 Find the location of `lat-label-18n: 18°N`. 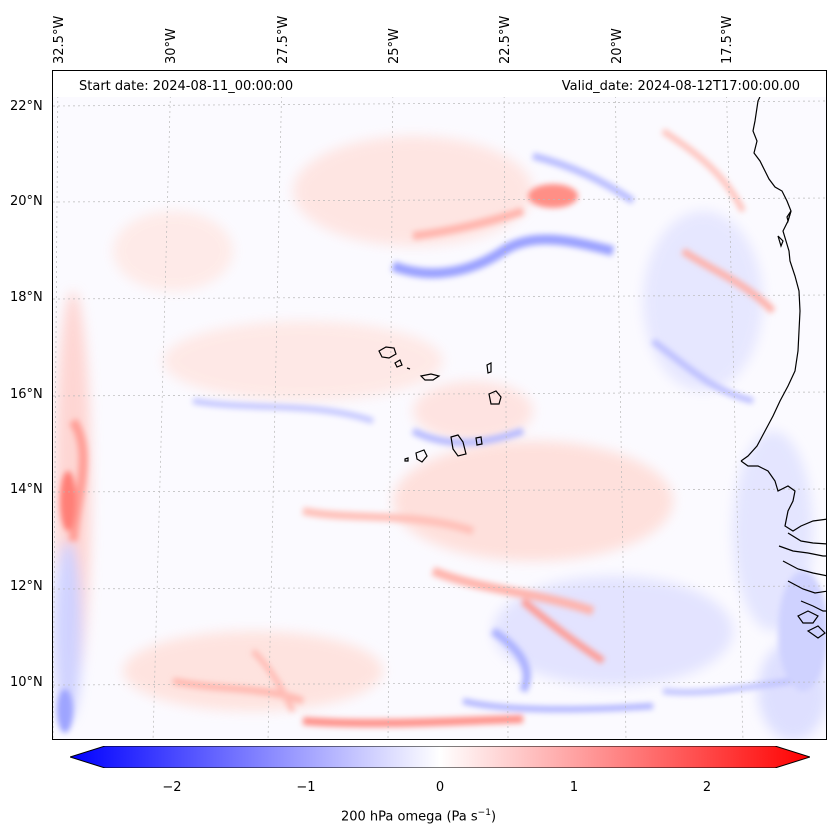

lat-label-18n: 18°N is located at coordinates (26, 297).